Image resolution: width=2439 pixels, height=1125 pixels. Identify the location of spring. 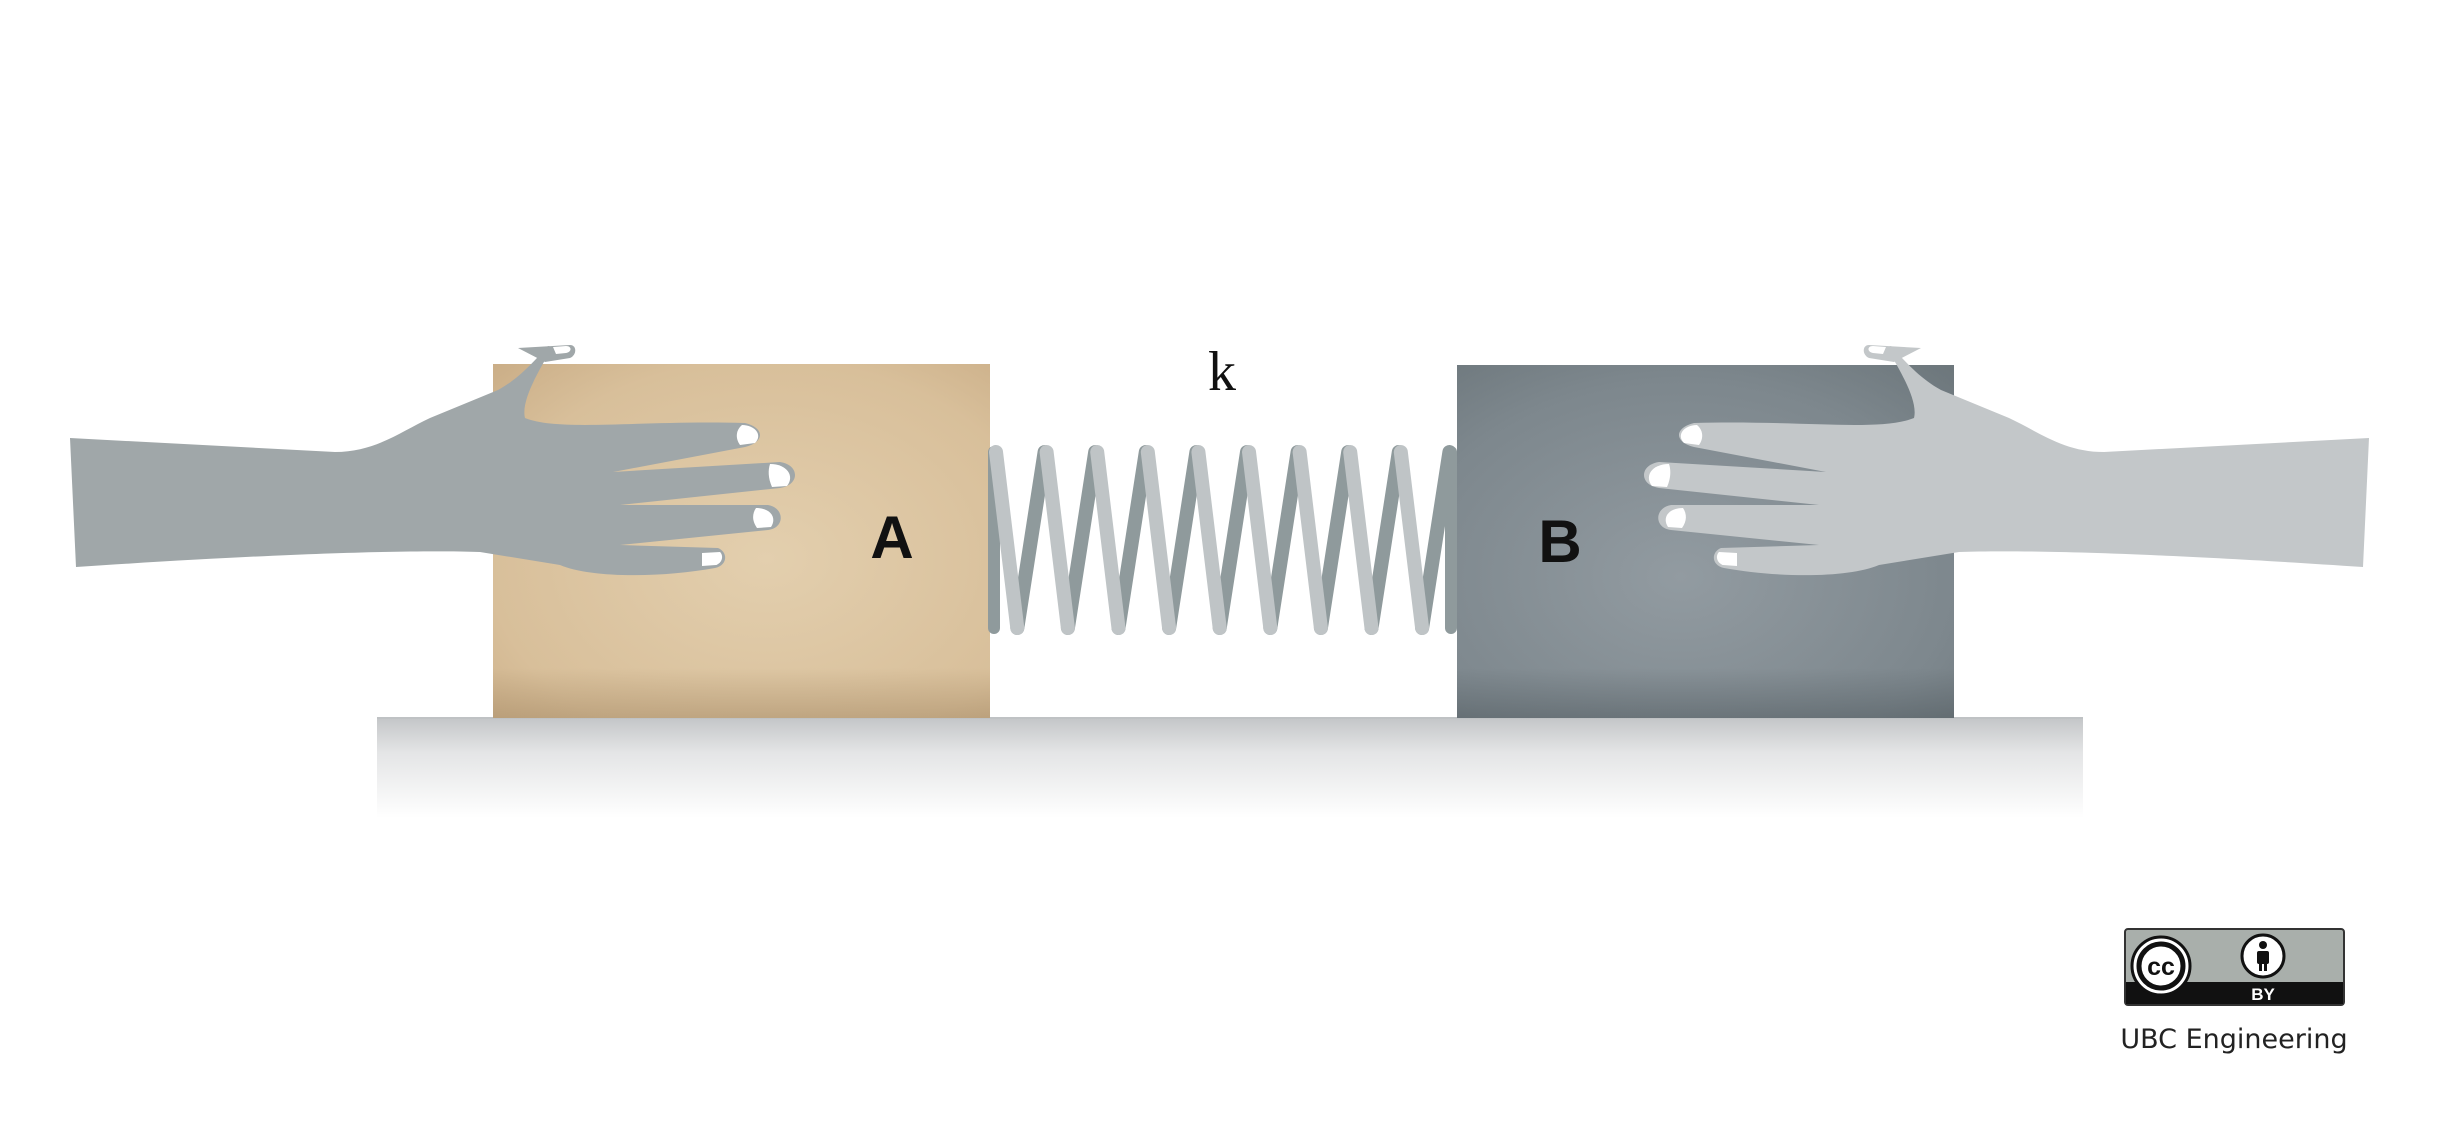
(1222, 540).